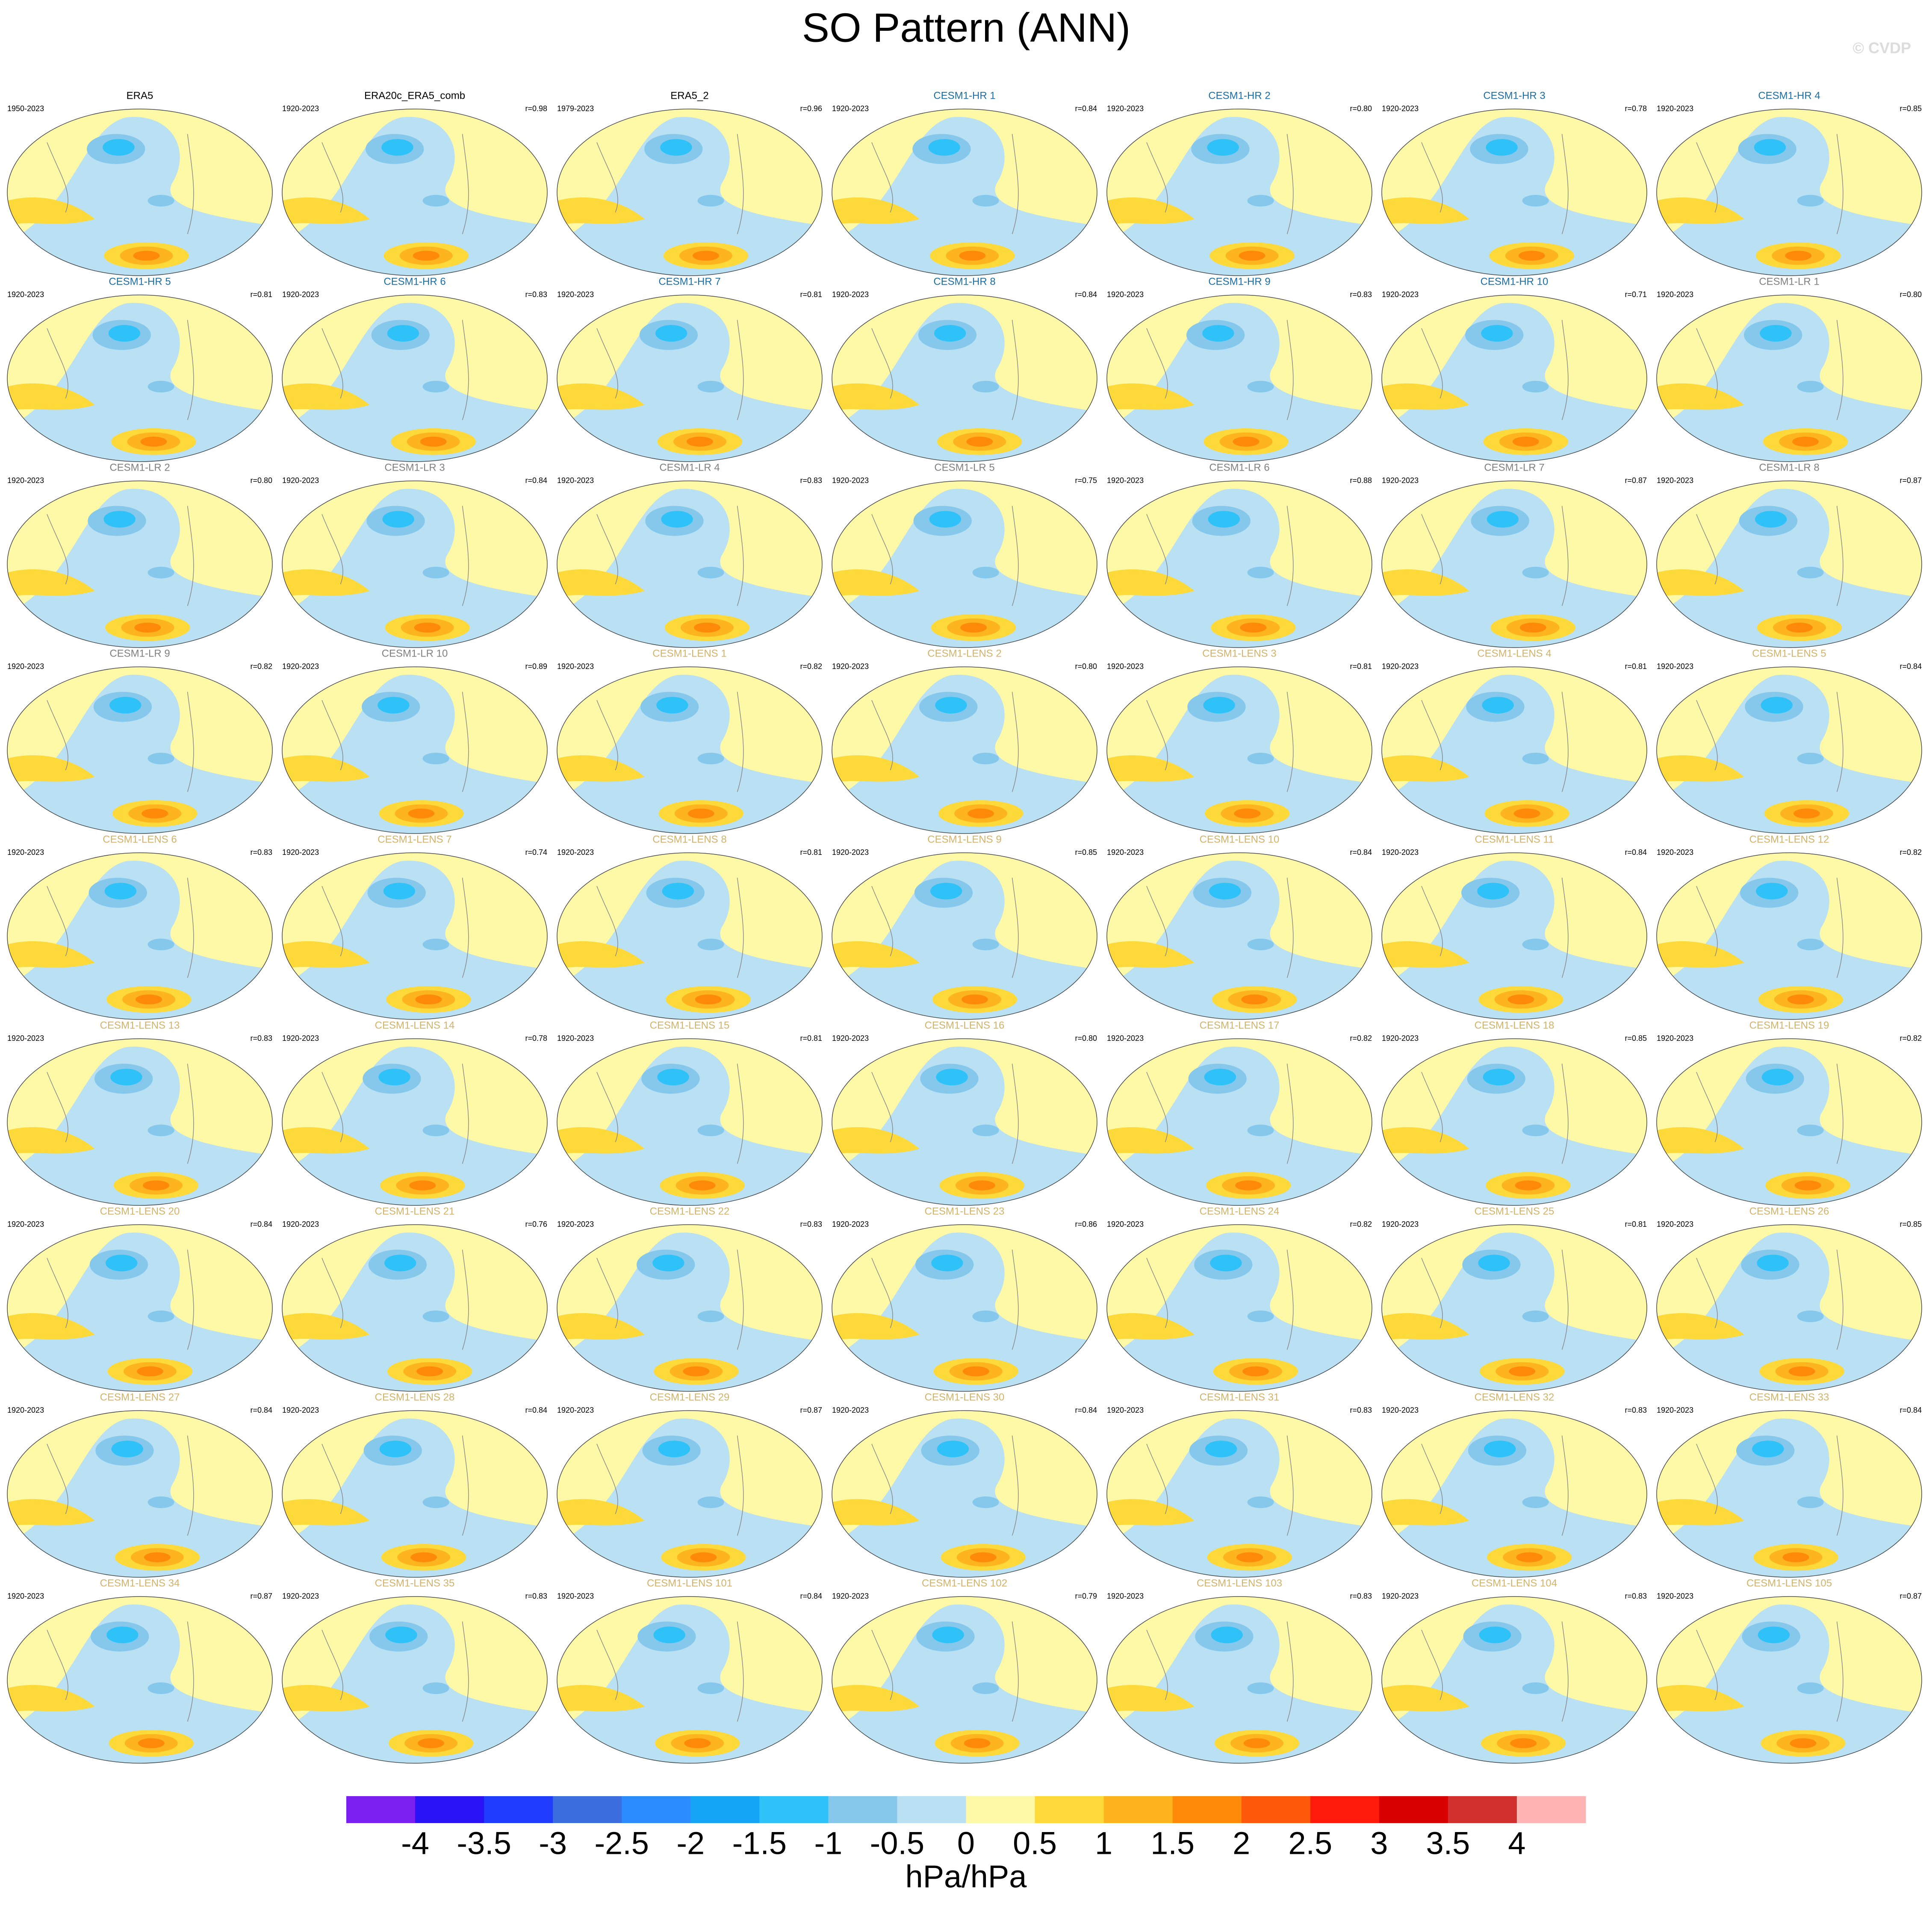 This screenshot has height=1906, width=1932. I want to click on panel-title: CESM1-LENS 17, so click(1240, 1025).